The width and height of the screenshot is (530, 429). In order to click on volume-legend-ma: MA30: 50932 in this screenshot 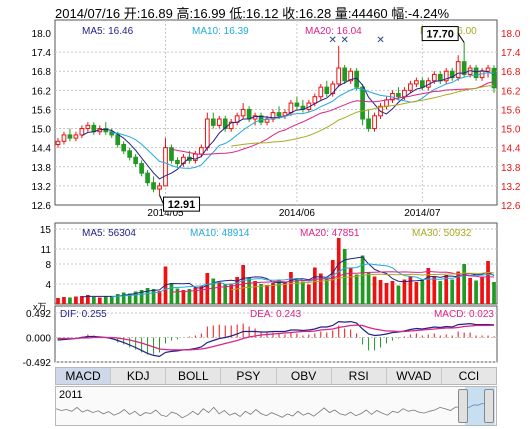, I will do `click(442, 233)`.